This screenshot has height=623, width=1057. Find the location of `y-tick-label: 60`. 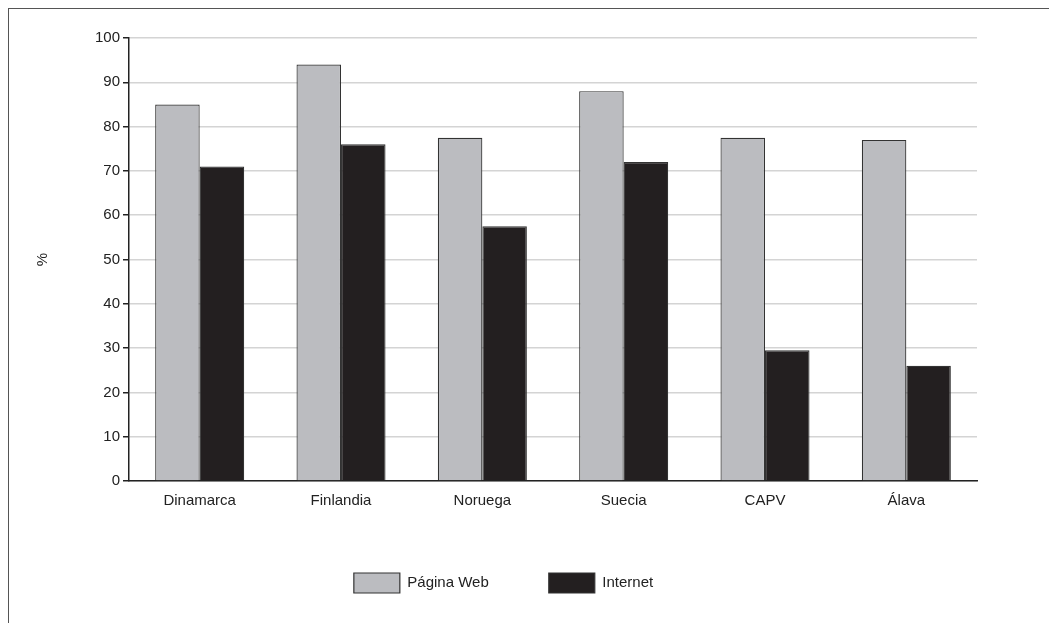

y-tick-label: 60 is located at coordinates (112, 214).